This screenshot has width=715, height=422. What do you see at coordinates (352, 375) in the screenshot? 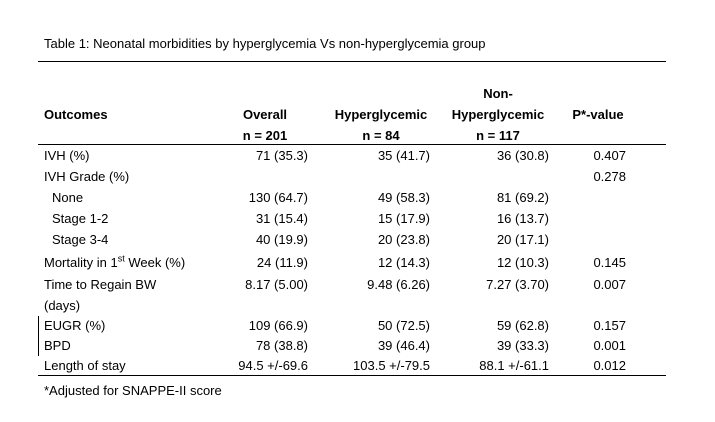
I see `table-bottom-rule` at bounding box center [352, 375].